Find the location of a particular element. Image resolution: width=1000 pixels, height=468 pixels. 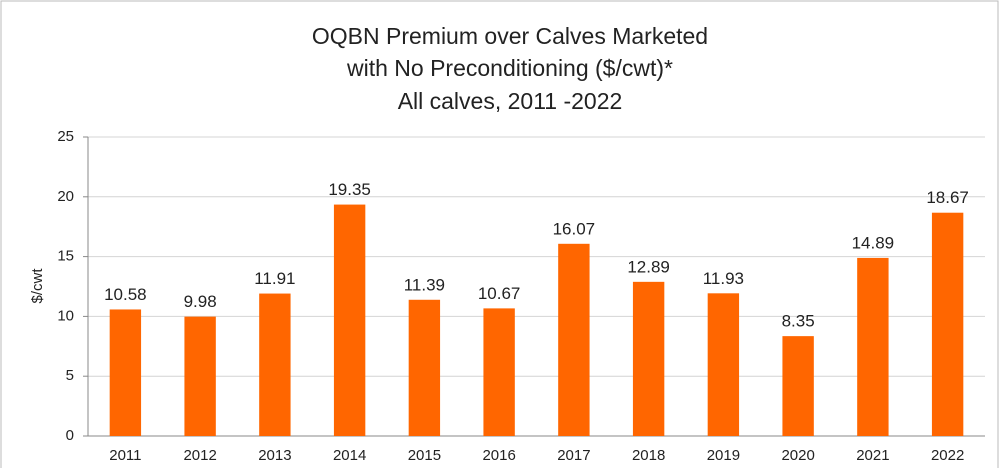

data-label: 8.35 is located at coordinates (798, 321).